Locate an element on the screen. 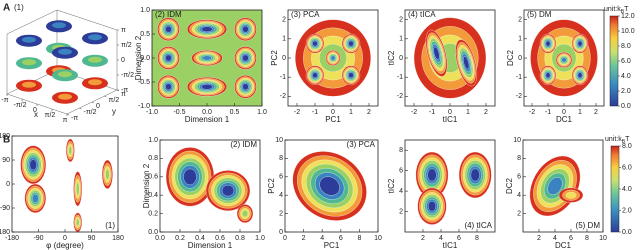 Image resolution: width=640 pixels, height=250 pixels. x-tick-label: 1 is located at coordinates (580, 112).